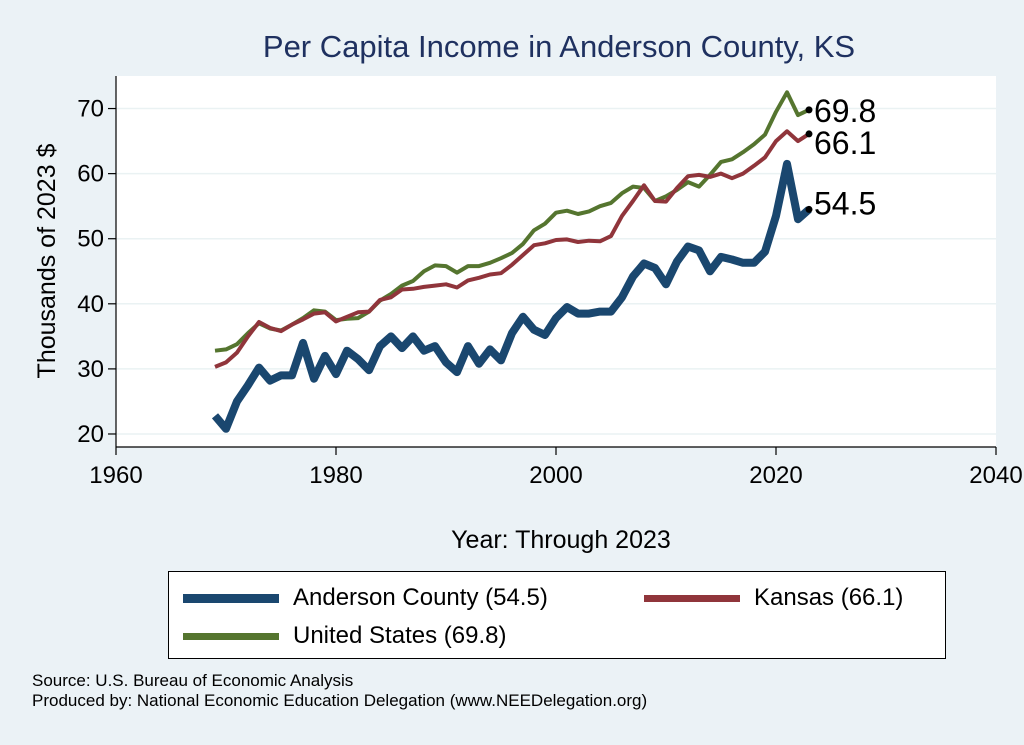 The height and width of the screenshot is (745, 1024). I want to click on chart-title: Per Capita Income in Anderson County, KS, so click(559, 46).